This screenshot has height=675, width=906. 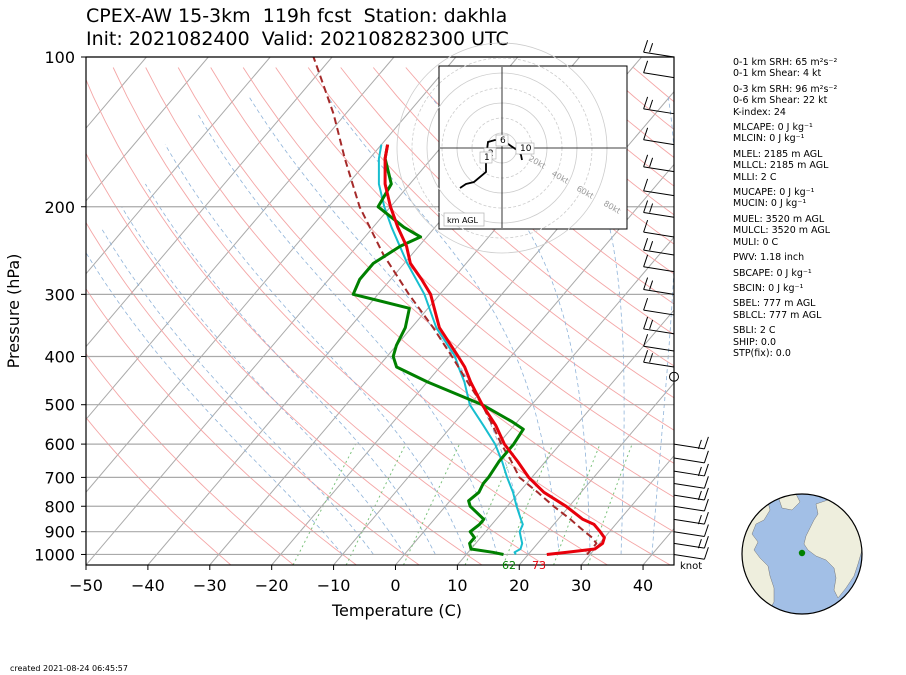 I want to click on y-tick-label: 800, so click(x=59, y=506).